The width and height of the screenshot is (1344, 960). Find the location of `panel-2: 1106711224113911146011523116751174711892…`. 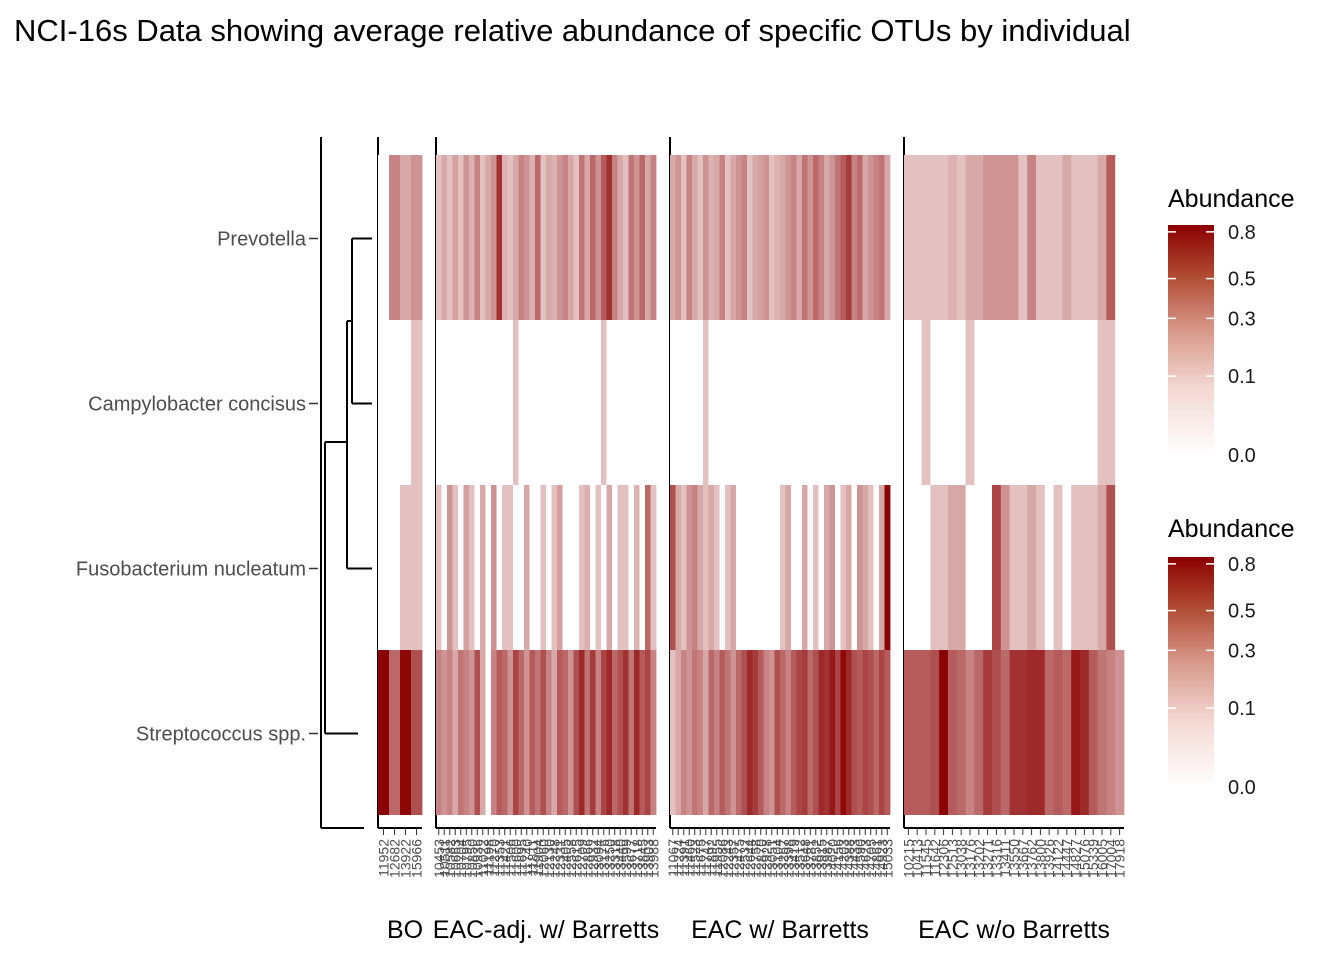

panel-2: 1106711224113911146011523116751174711892… is located at coordinates (780, 540).